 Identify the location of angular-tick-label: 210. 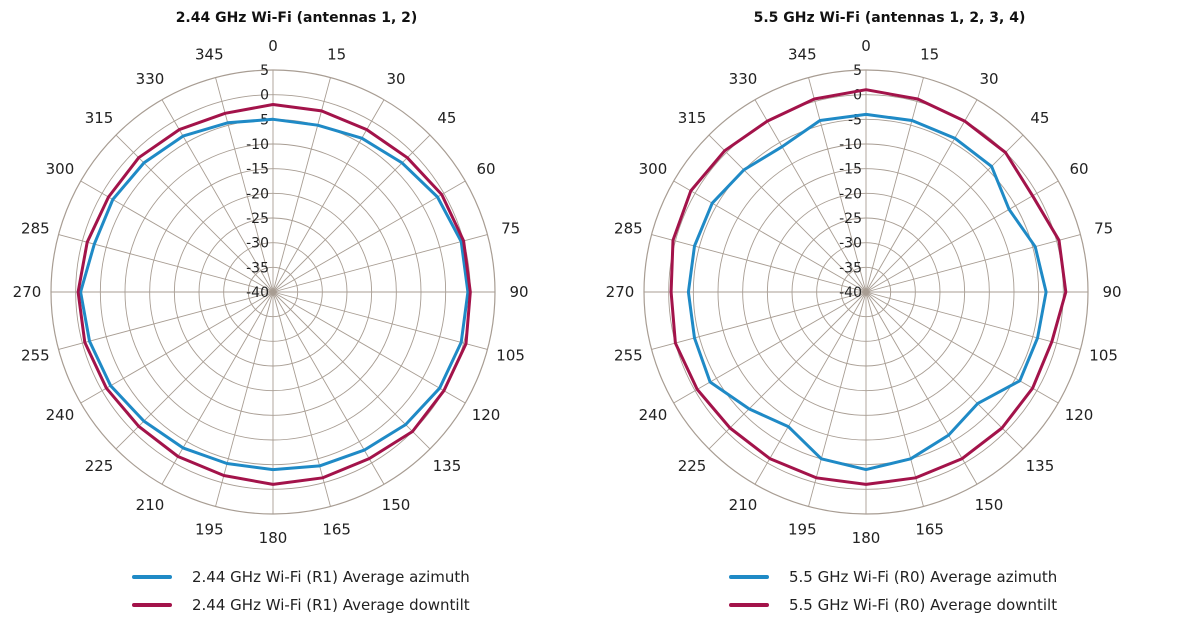
(150, 505).